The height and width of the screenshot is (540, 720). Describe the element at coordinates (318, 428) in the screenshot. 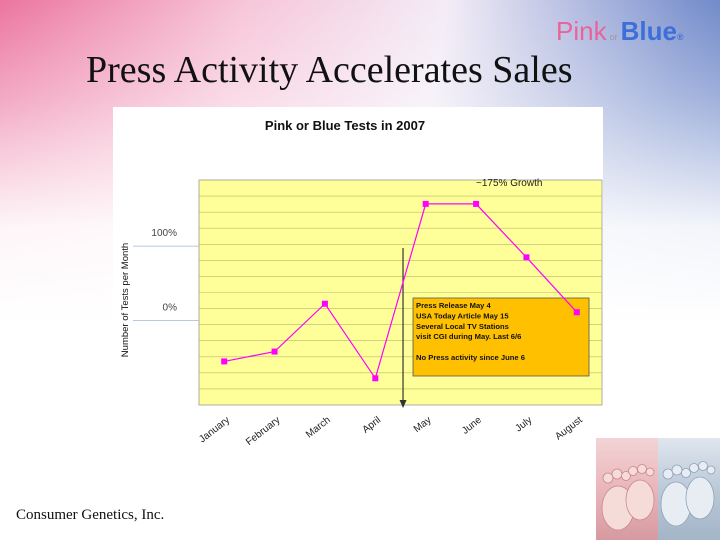

I see `x-tick-label: March` at that location.